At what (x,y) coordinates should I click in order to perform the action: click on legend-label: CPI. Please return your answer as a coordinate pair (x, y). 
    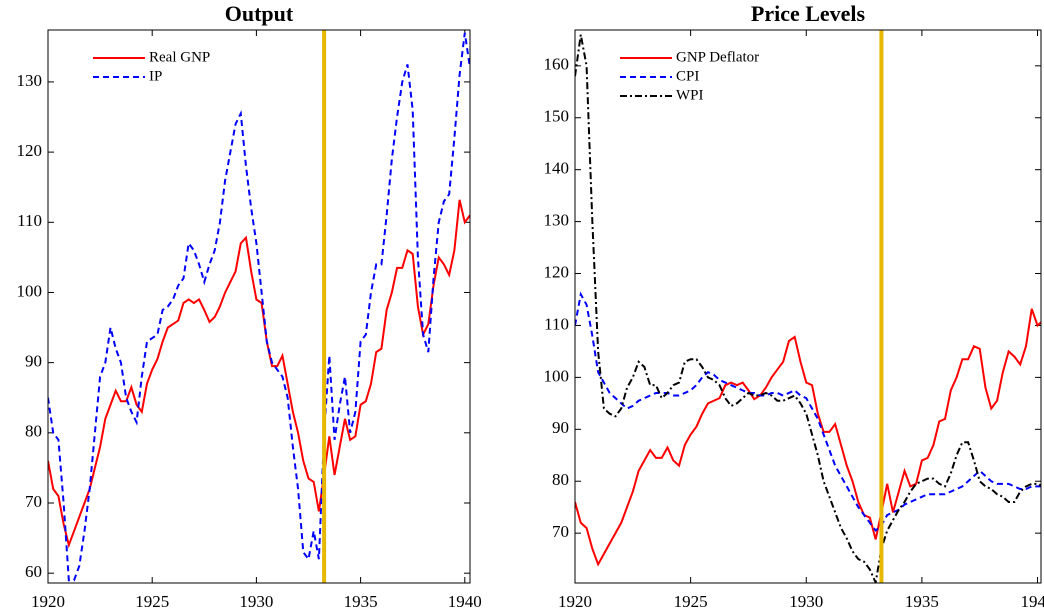
    Looking at the image, I should click on (687, 76).